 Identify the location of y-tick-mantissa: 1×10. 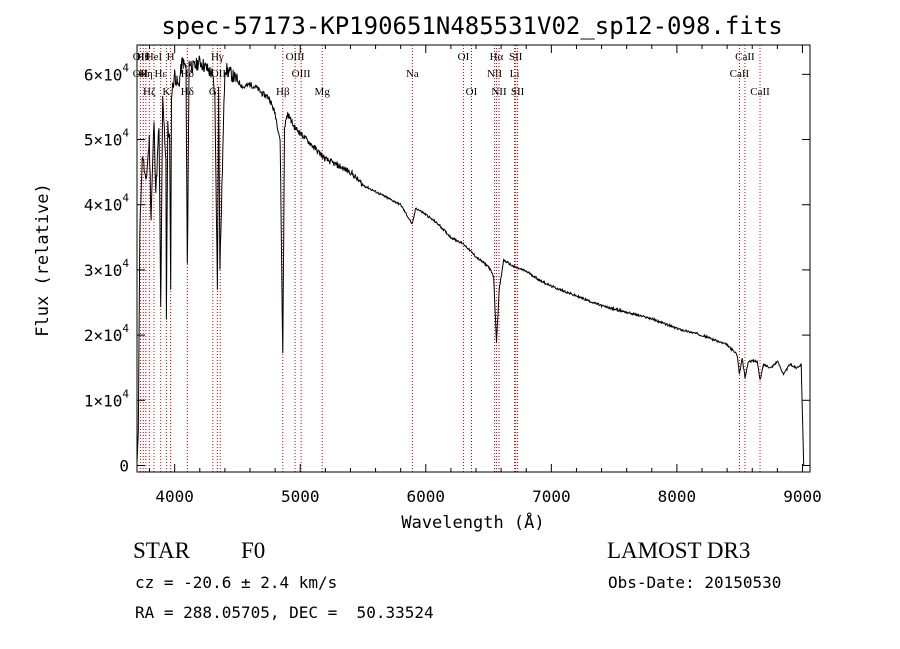
(103, 400).